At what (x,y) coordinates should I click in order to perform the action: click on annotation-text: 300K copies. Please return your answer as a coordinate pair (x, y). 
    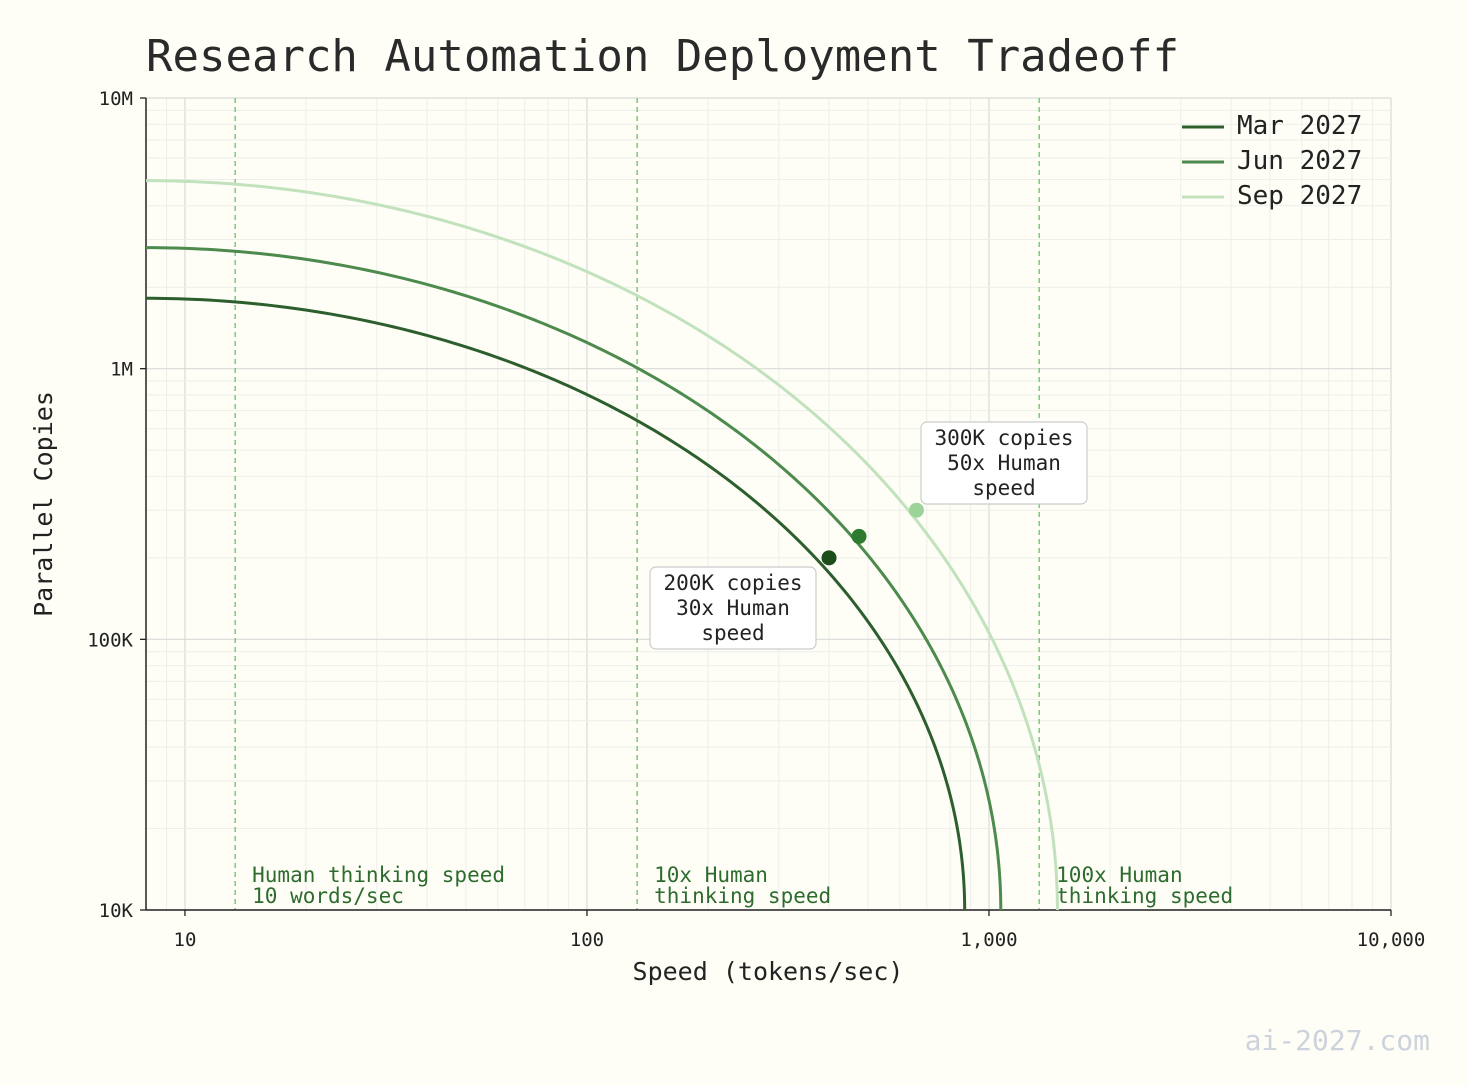
    Looking at the image, I should click on (1003, 438).